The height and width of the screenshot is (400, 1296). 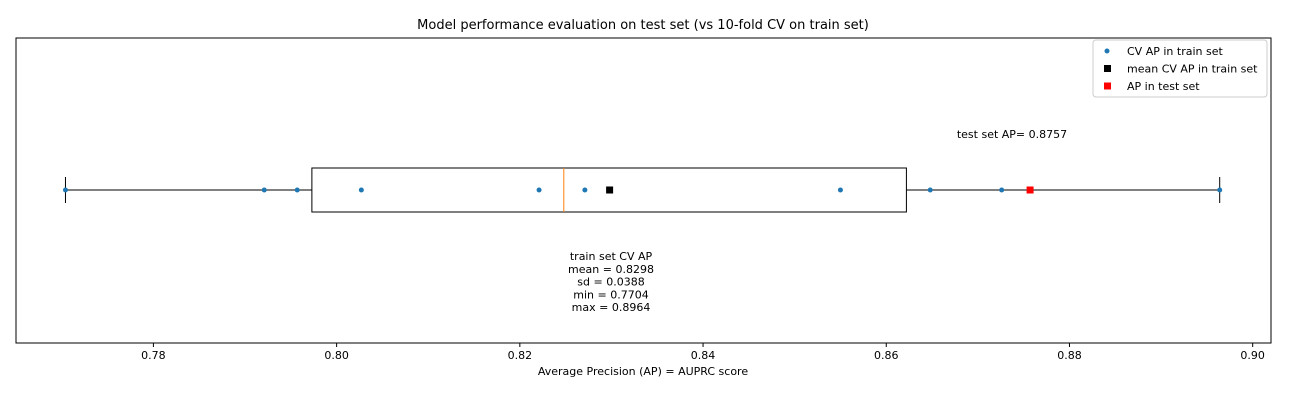 What do you see at coordinates (1069, 355) in the screenshot?
I see `x-tick-label: 0.88` at bounding box center [1069, 355].